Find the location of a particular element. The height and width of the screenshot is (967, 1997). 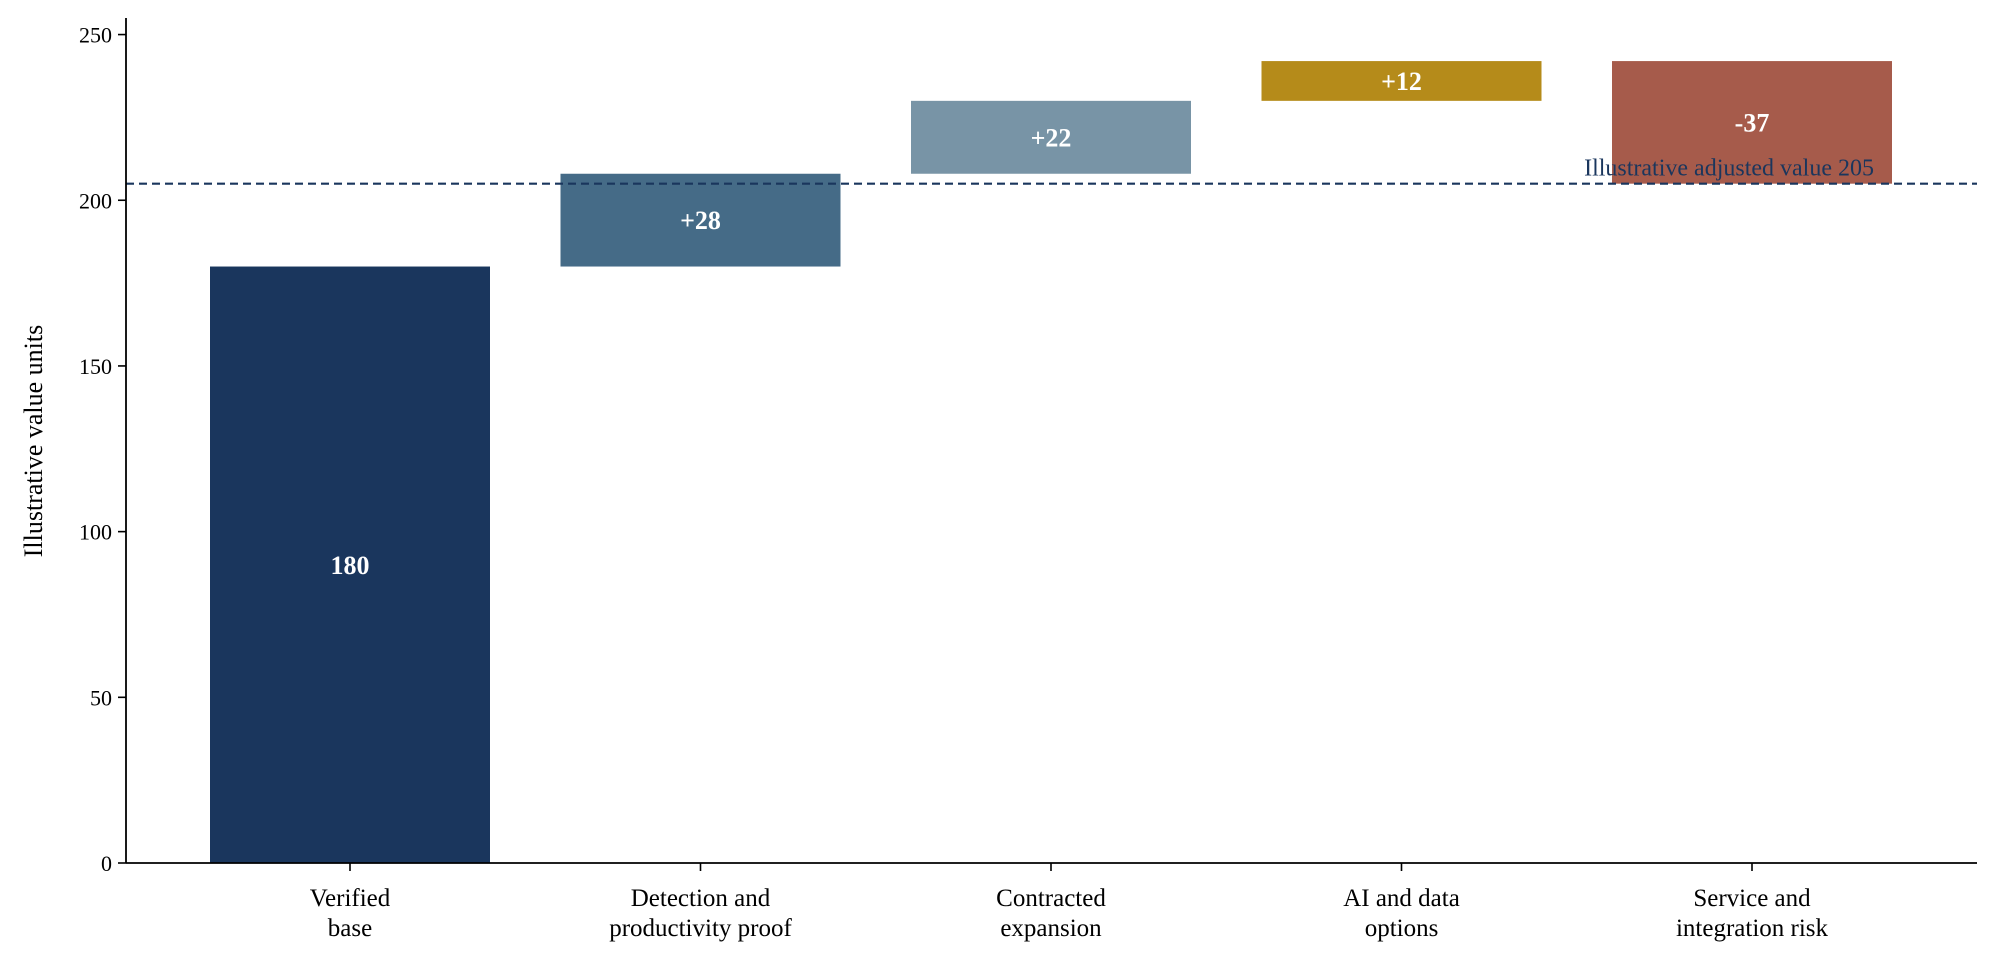

x-category-label: Verified base is located at coordinates (350, 913).